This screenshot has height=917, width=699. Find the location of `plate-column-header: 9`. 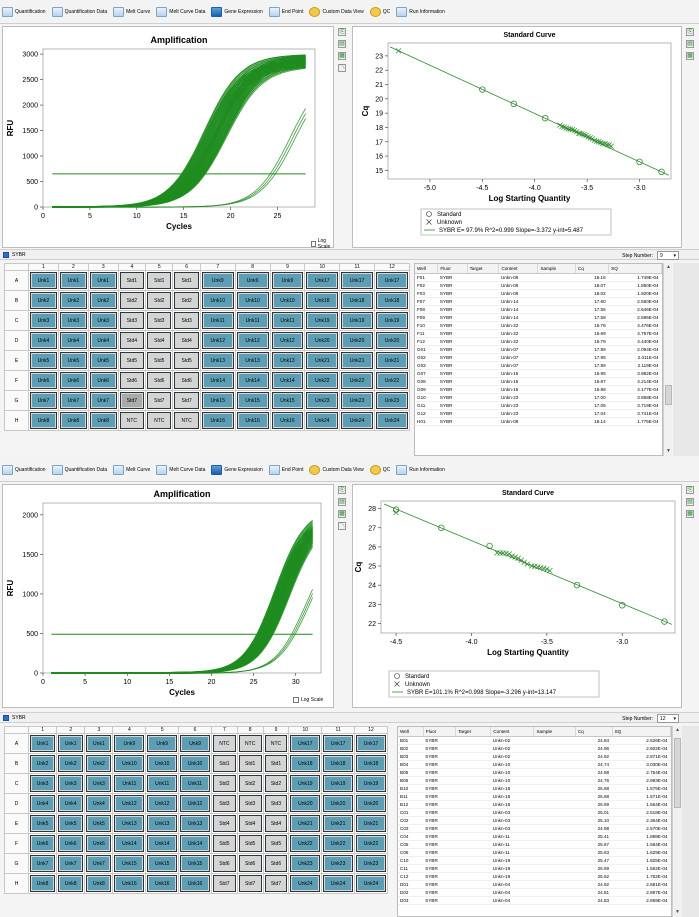

plate-column-header: 9 is located at coordinates (287, 267).